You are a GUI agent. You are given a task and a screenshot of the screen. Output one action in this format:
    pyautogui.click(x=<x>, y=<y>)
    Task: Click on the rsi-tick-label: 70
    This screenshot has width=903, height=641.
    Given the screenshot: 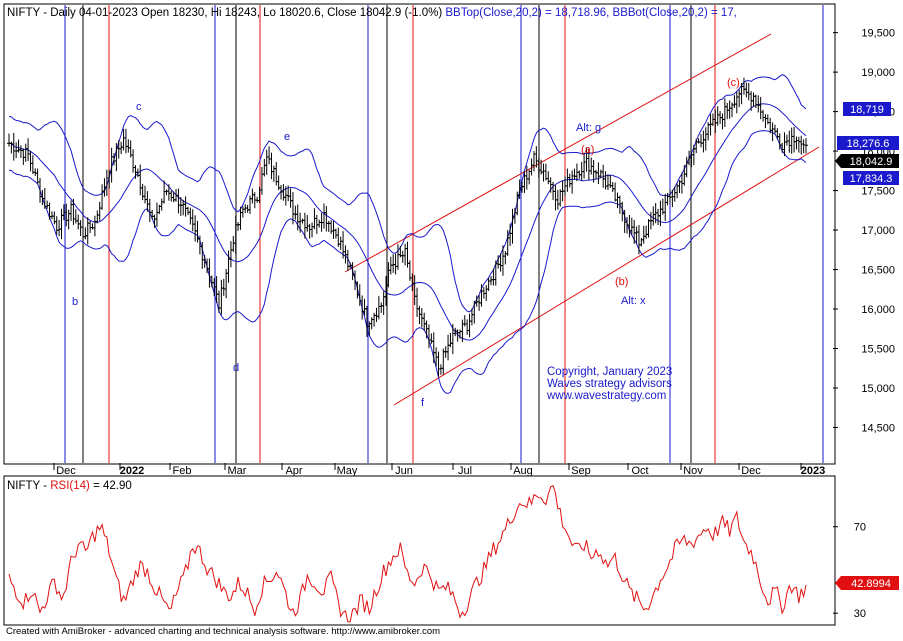 What is the action you would take?
    pyautogui.click(x=860, y=528)
    